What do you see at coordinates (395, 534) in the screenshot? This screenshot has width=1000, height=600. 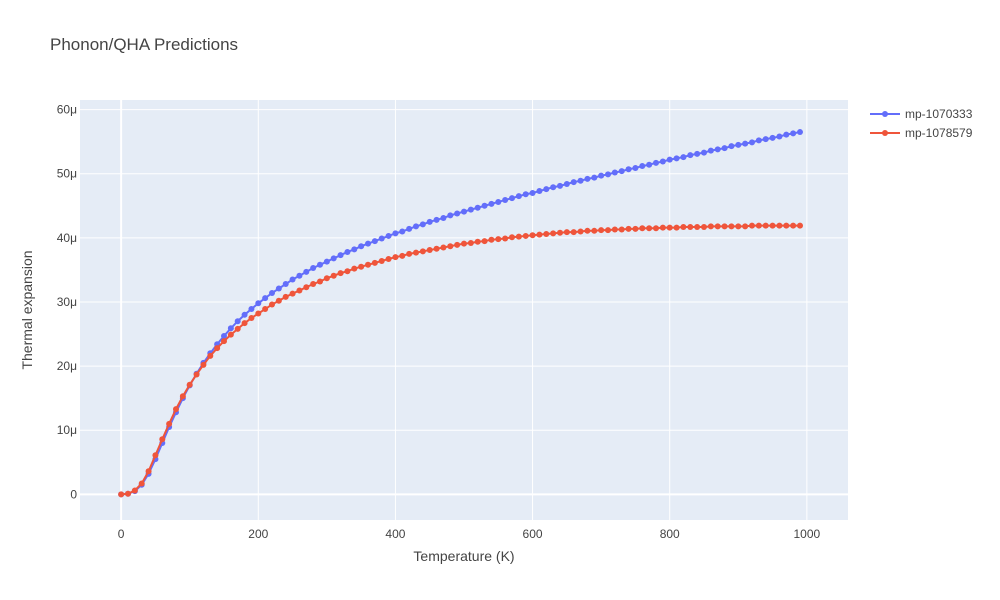 I see `x-tick-label: 400` at bounding box center [395, 534].